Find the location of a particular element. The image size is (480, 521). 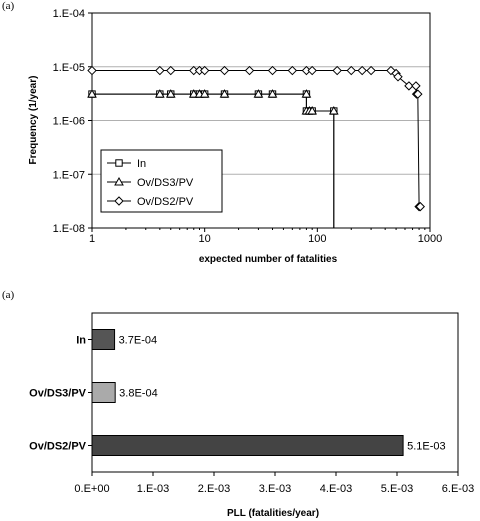

bottom-x-tick-label: 0.E+00 is located at coordinates (91, 489).